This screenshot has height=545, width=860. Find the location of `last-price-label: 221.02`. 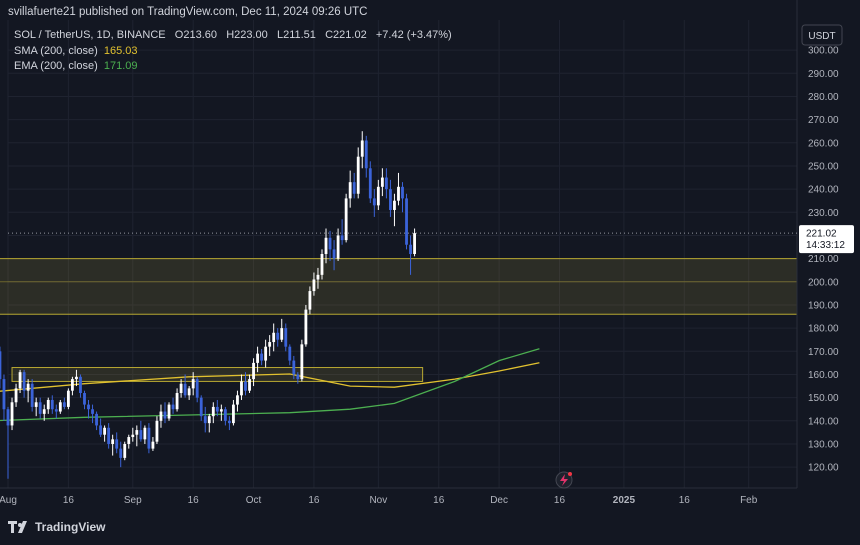

last-price-label: 221.02 is located at coordinates (821, 234).